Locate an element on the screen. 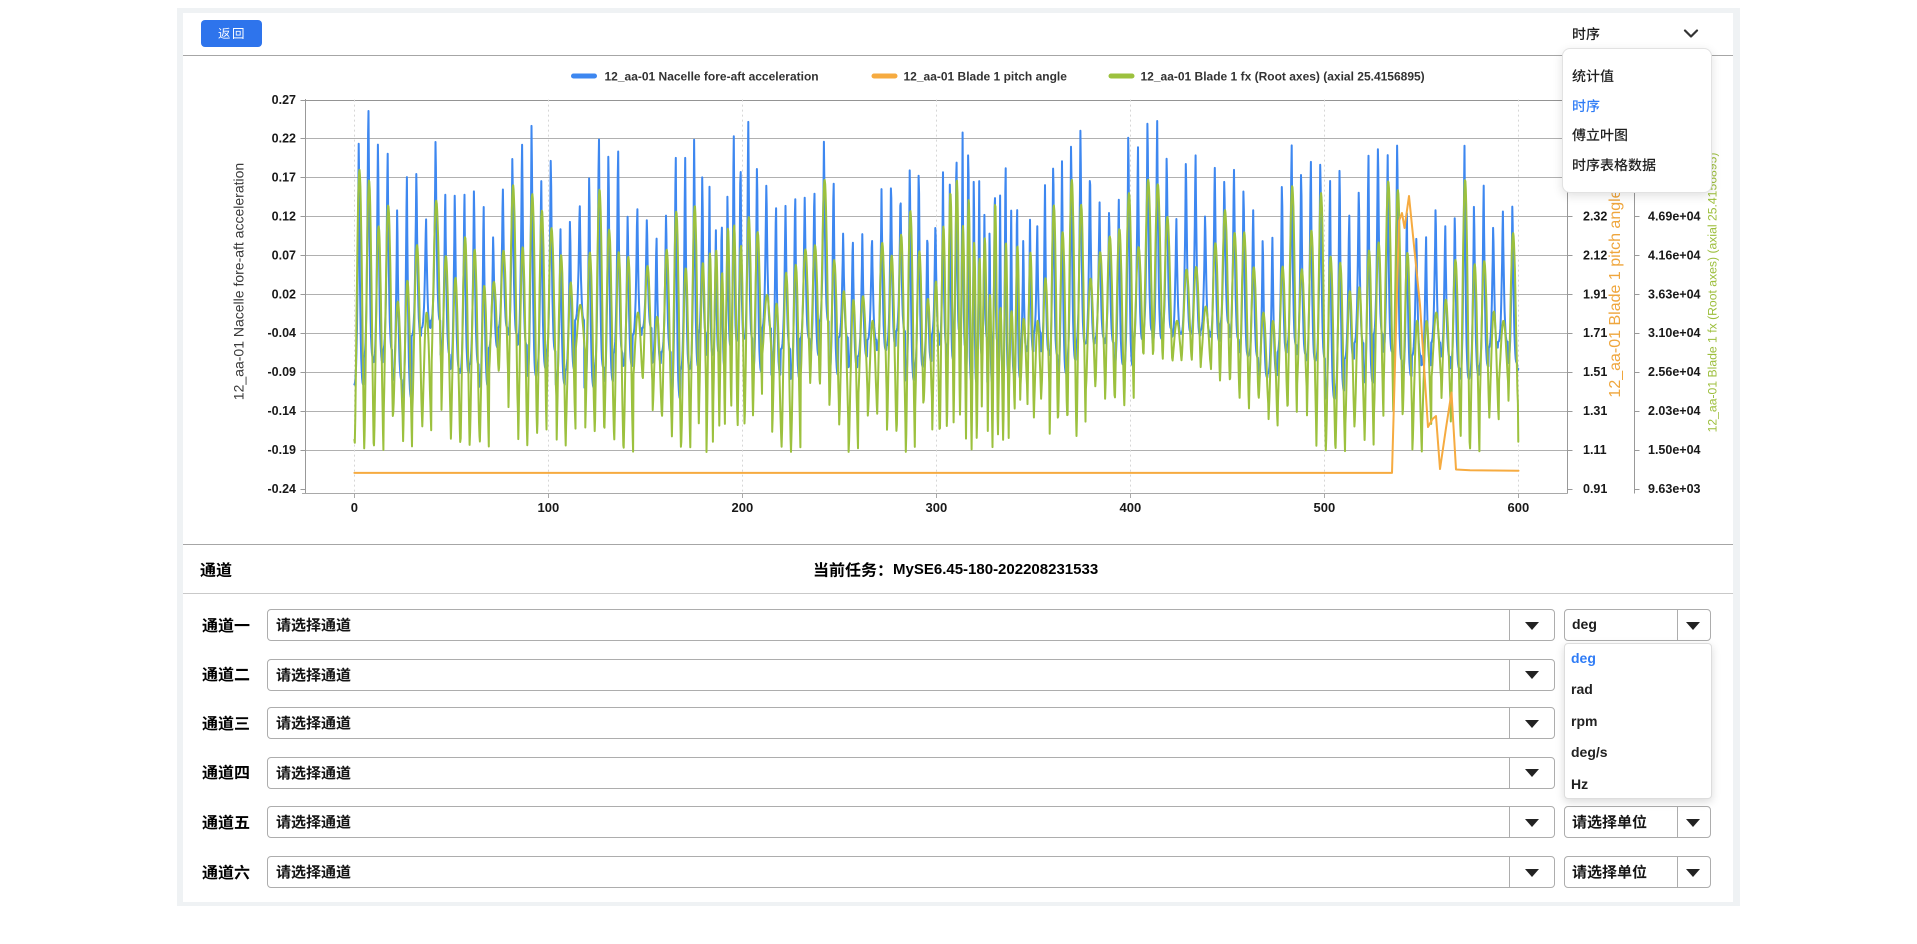  svg-text: 600 is located at coordinates (1519, 507).